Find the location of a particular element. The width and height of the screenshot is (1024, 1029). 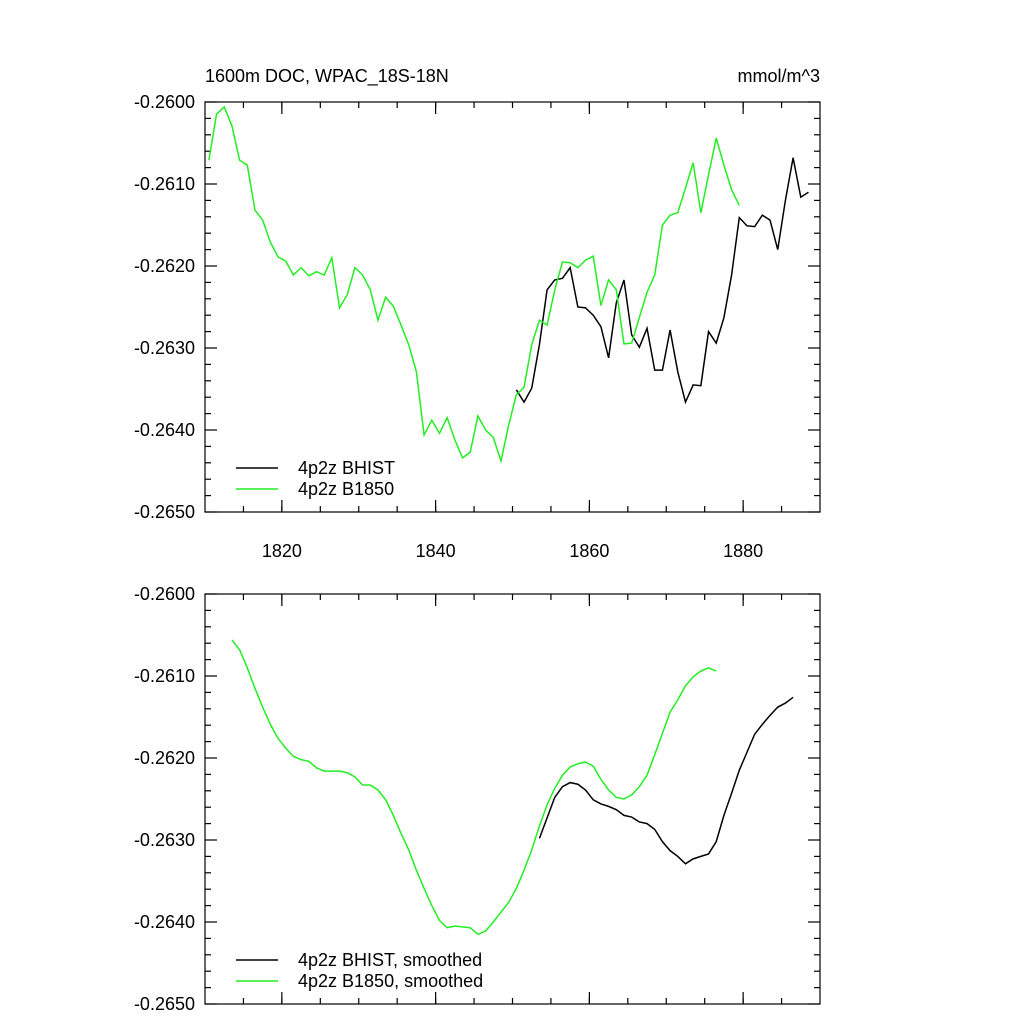

legend-label: 4p2z B1850, smoothed is located at coordinates (390, 981).